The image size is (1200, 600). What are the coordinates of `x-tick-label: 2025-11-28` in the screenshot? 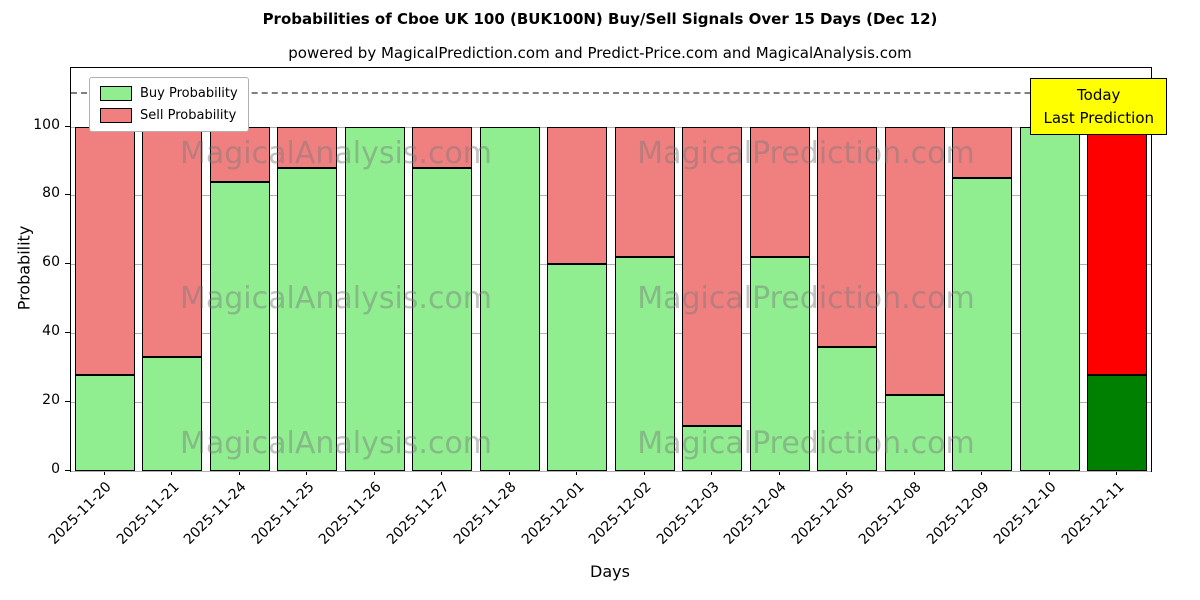 It's located at (486, 513).